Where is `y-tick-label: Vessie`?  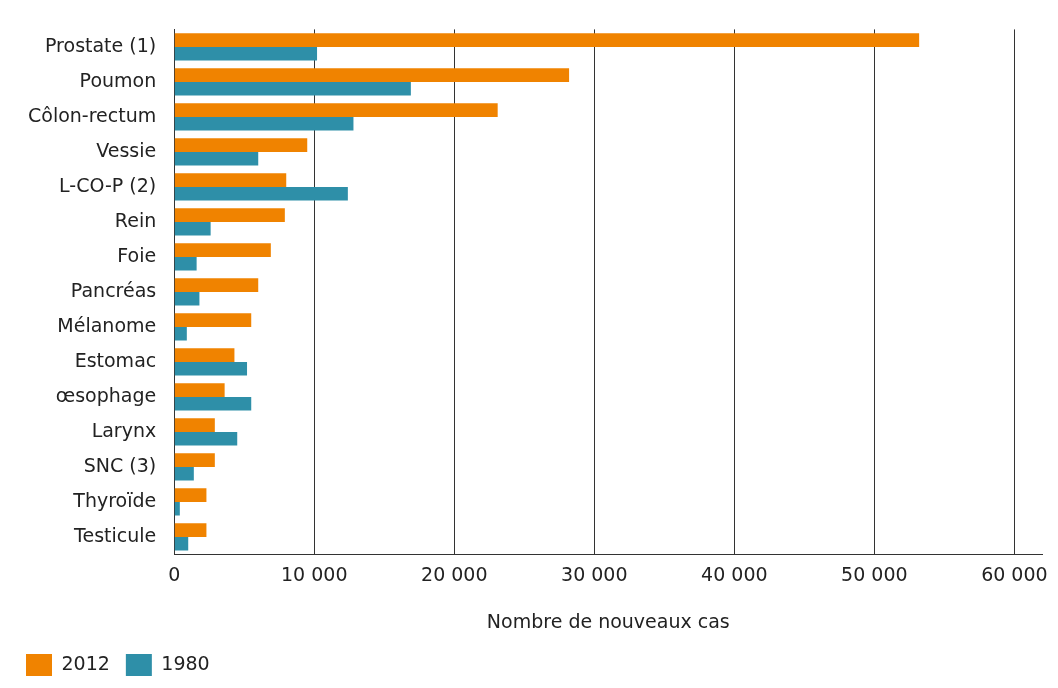 y-tick-label: Vessie is located at coordinates (126, 149).